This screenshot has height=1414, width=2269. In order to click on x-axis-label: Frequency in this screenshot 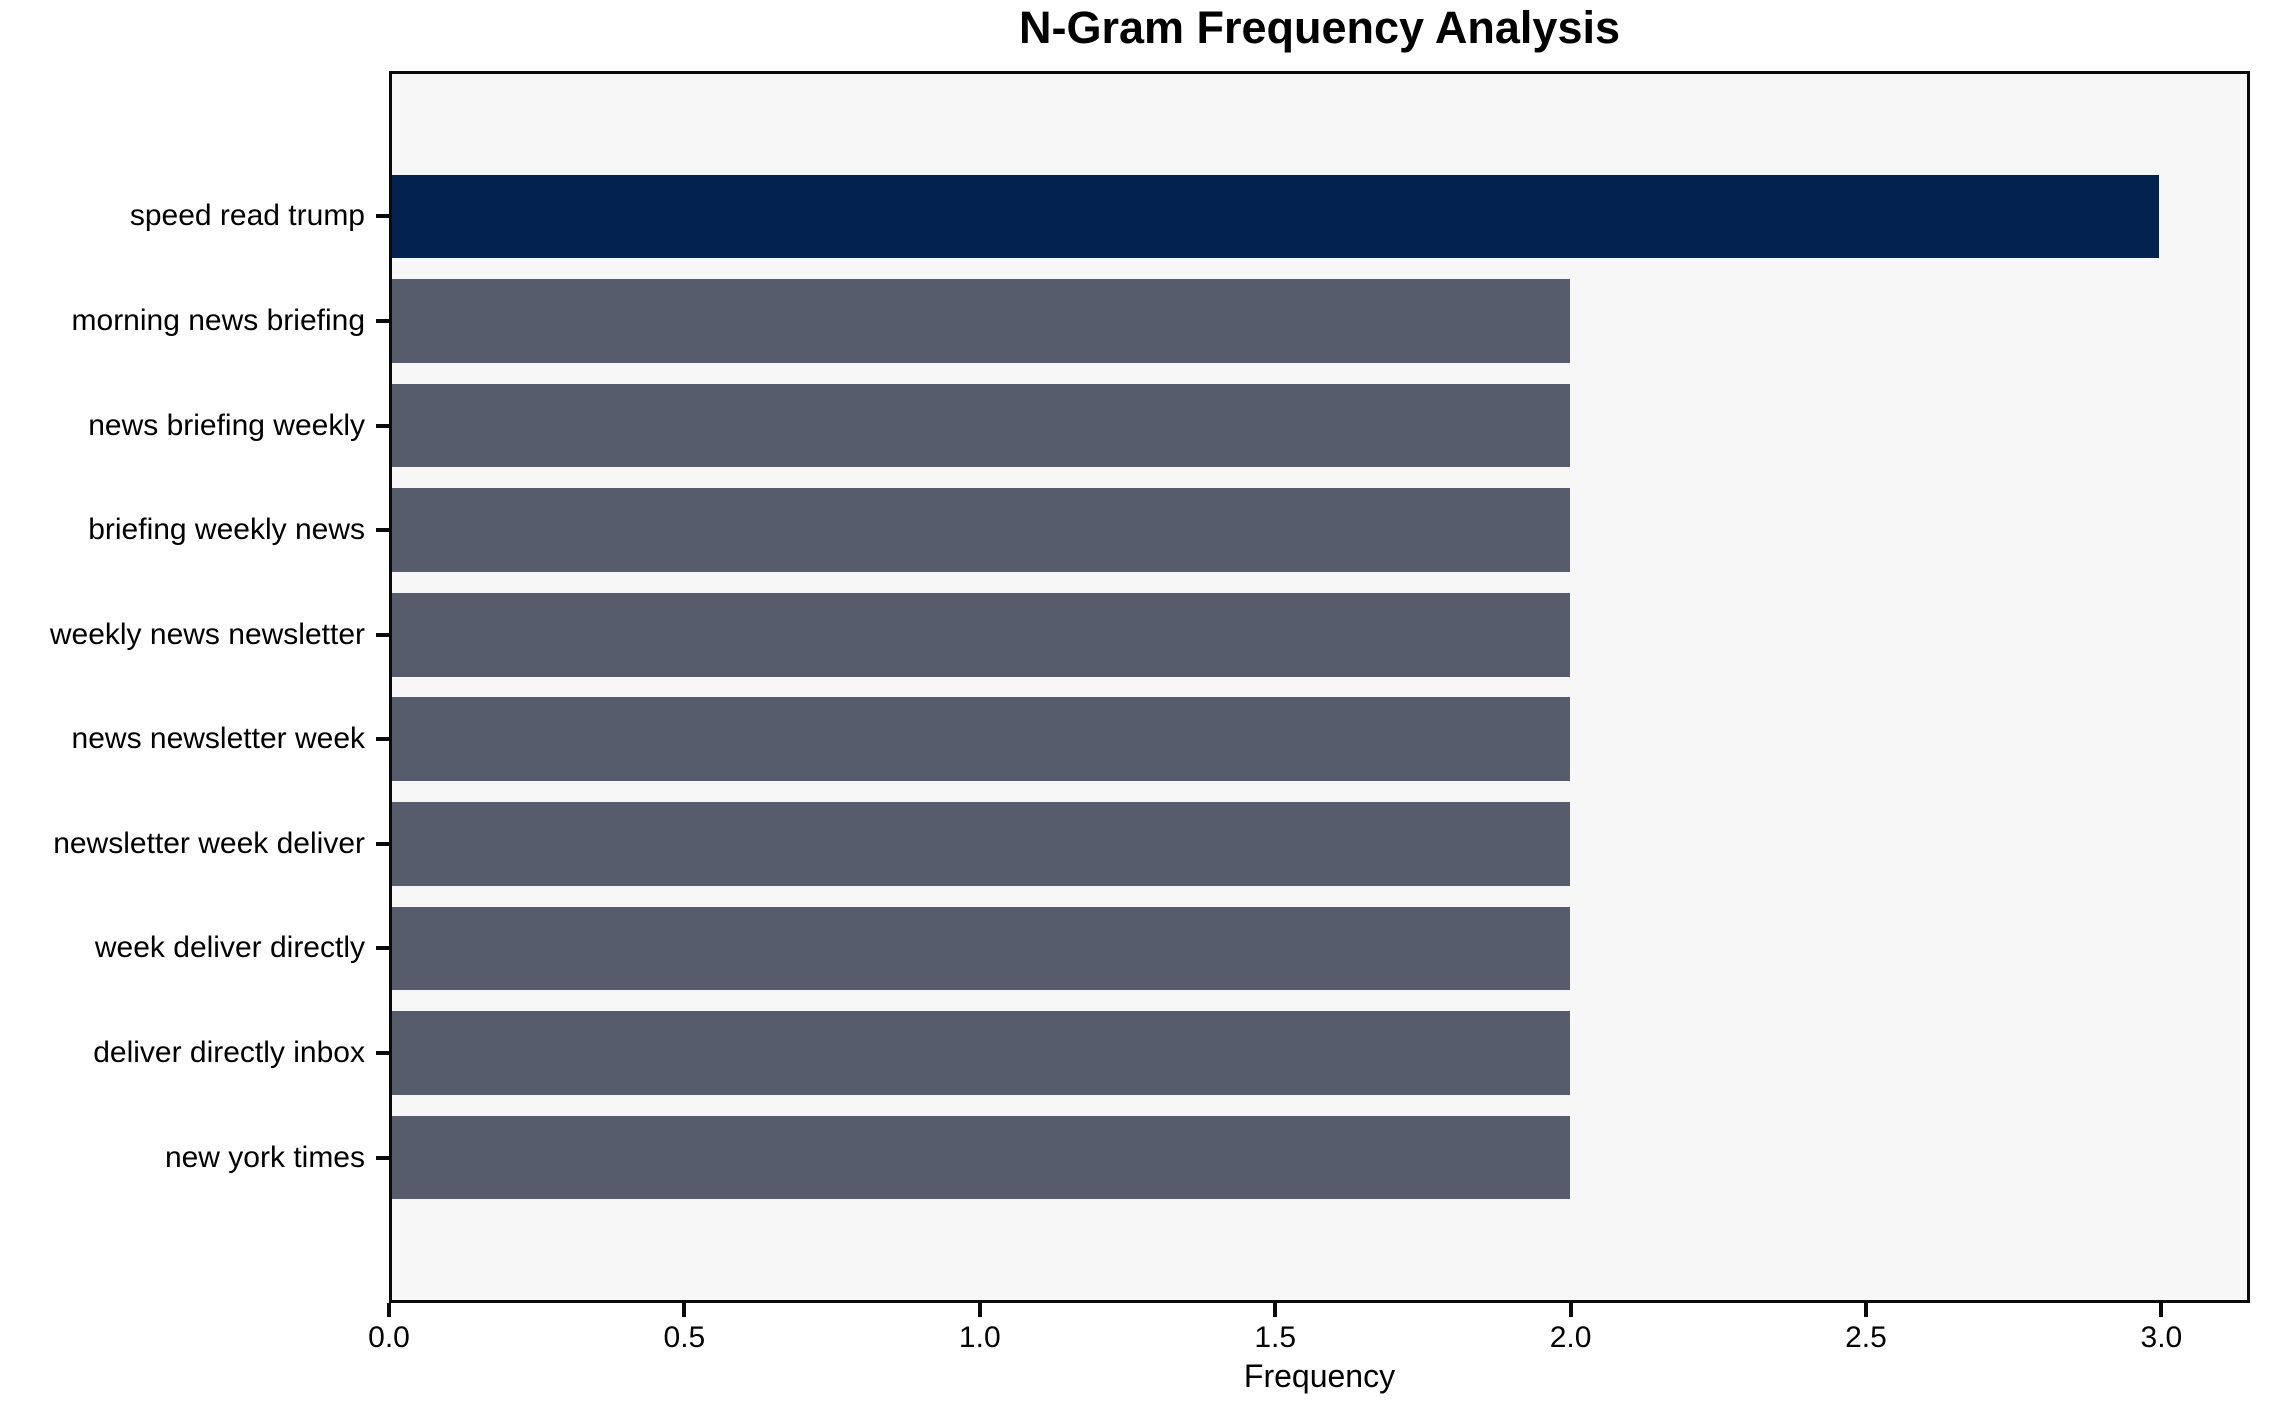, I will do `click(1319, 1376)`.